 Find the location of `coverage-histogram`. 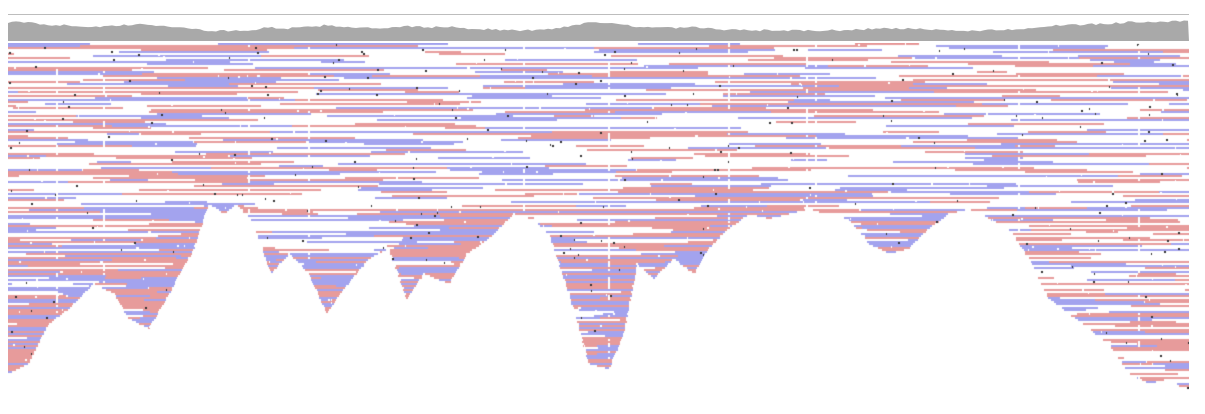

coverage-histogram is located at coordinates (598, 30).